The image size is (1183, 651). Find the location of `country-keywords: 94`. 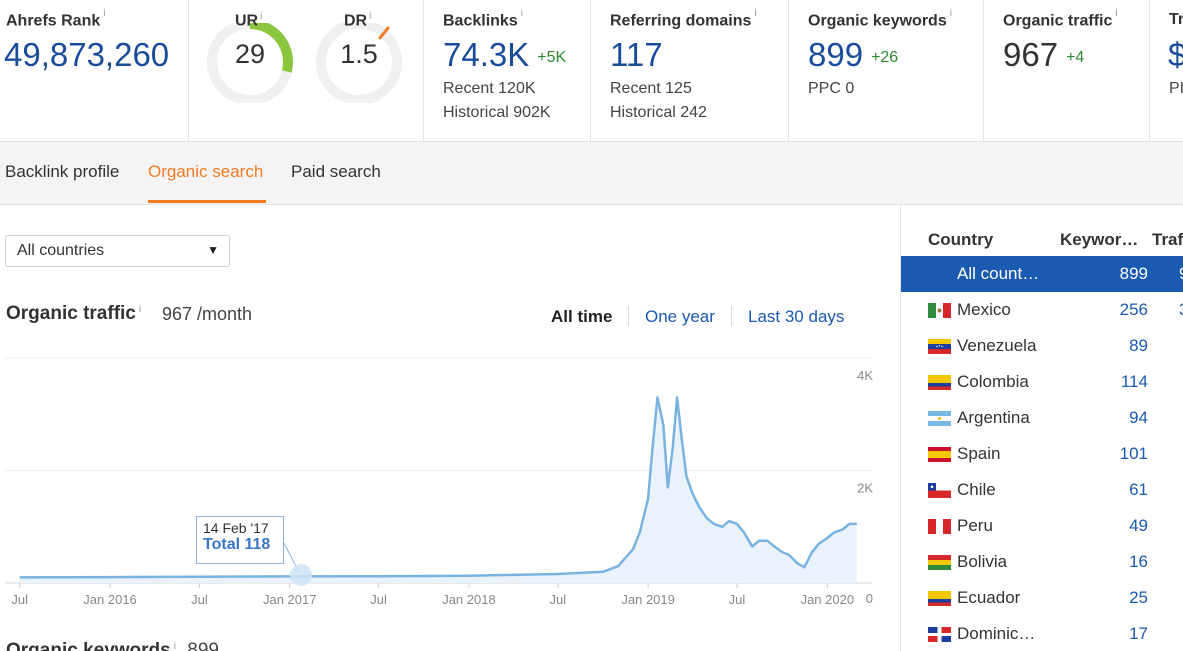

country-keywords: 94 is located at coordinates (1138, 417).